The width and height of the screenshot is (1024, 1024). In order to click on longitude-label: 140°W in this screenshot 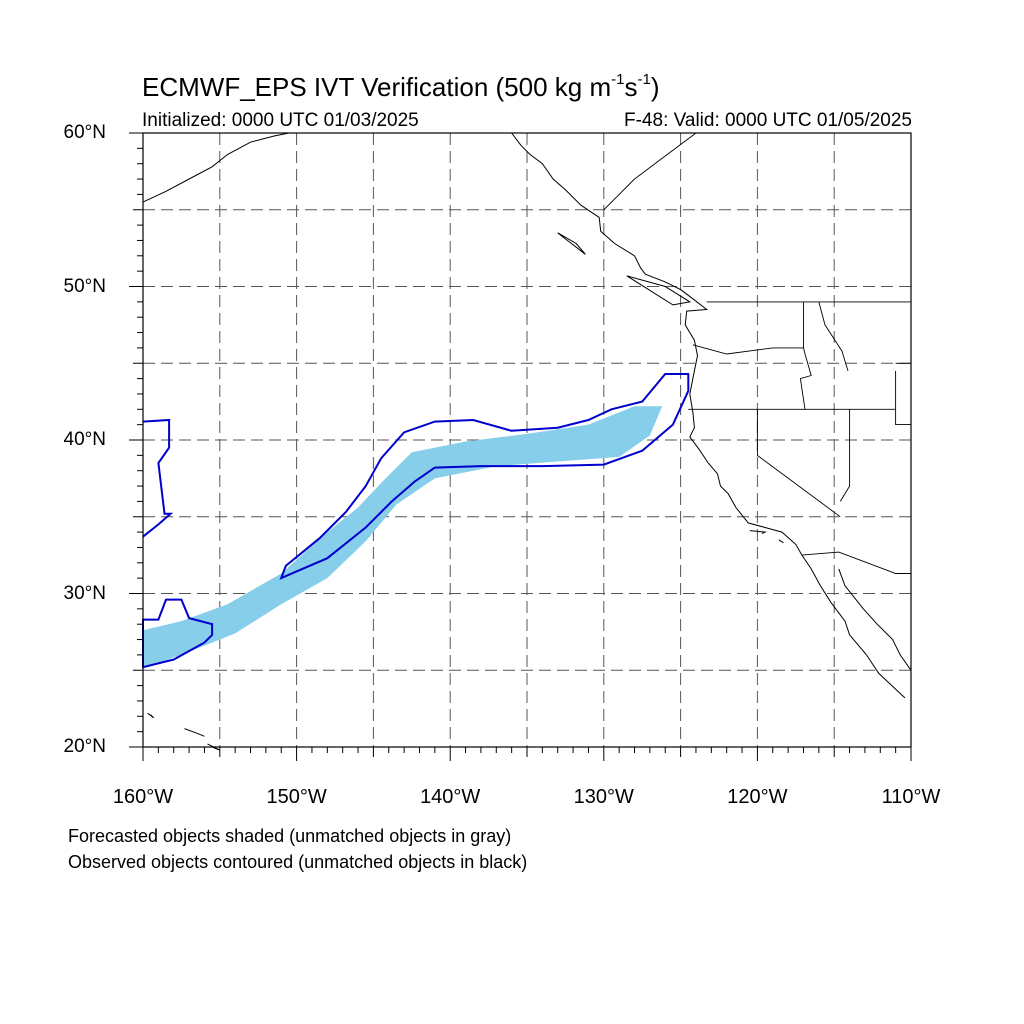, I will do `click(450, 797)`.